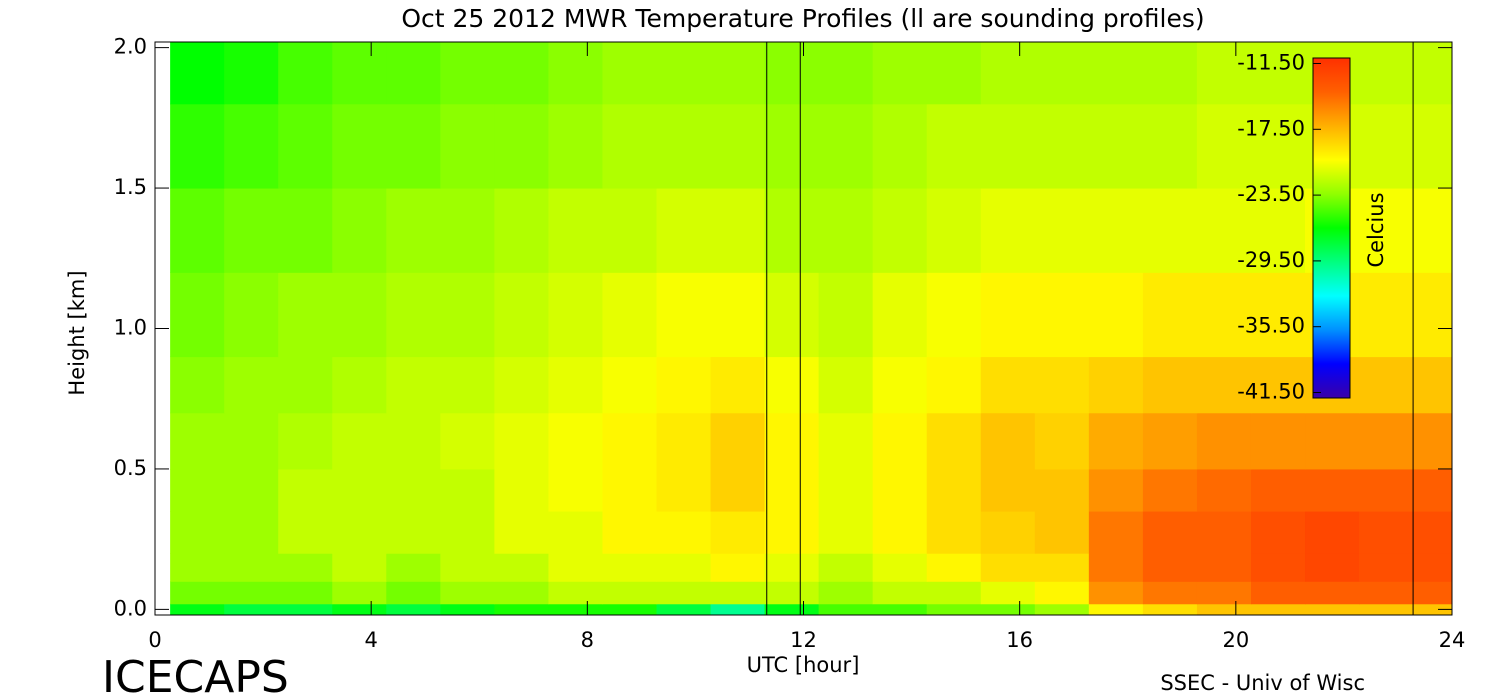 This screenshot has height=700, width=1500. What do you see at coordinates (130, 608) in the screenshot?
I see `y-tick-label: 0.0` at bounding box center [130, 608].